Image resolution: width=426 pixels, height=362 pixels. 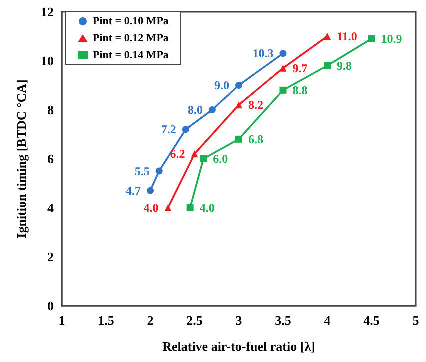 What do you see at coordinates (47, 61) in the screenshot?
I see `y-tick-label: 10` at bounding box center [47, 61].